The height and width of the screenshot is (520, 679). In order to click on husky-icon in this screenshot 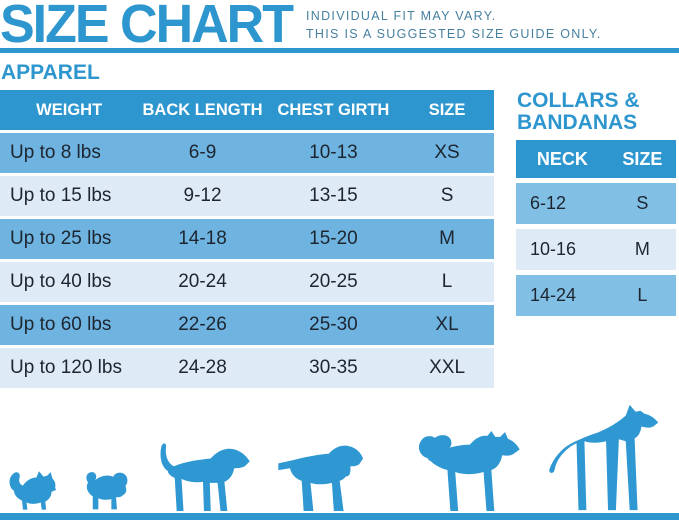, I will do `click(465, 472)`.